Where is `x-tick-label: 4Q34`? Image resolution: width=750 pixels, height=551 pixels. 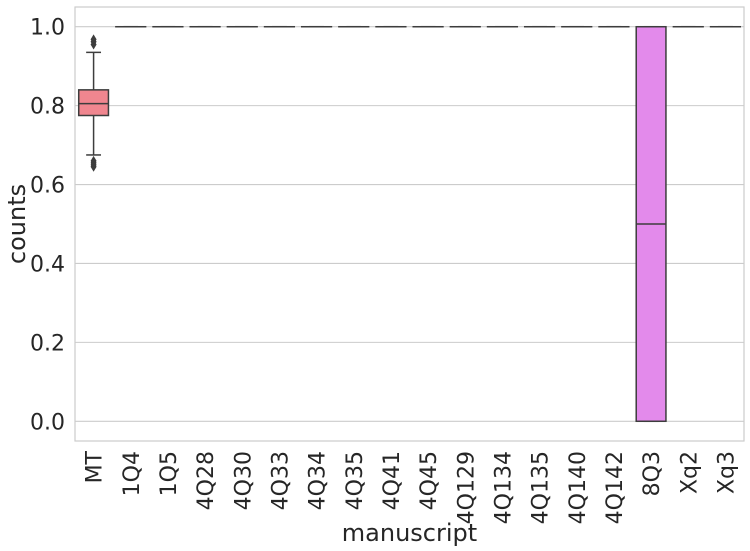 x-tick-label: 4Q34 is located at coordinates (318, 480).